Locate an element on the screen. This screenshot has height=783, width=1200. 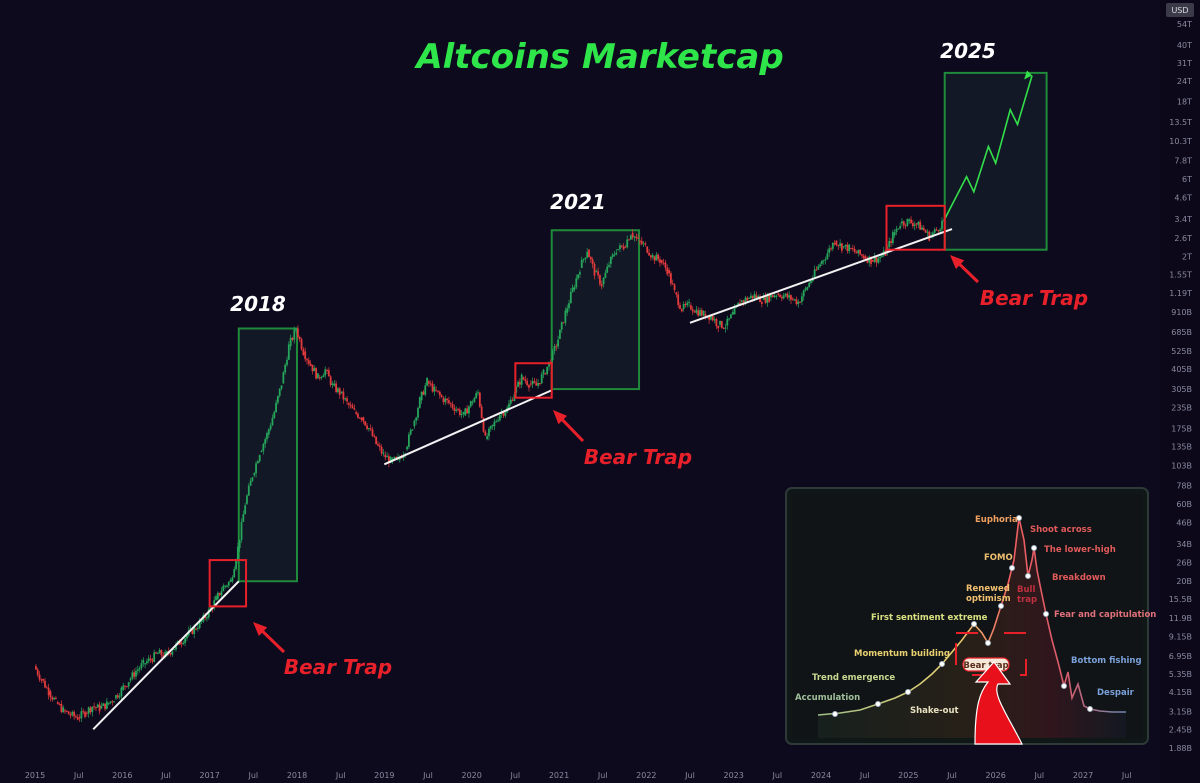
inset-label-fomo: FOMO is located at coordinates (998, 558).